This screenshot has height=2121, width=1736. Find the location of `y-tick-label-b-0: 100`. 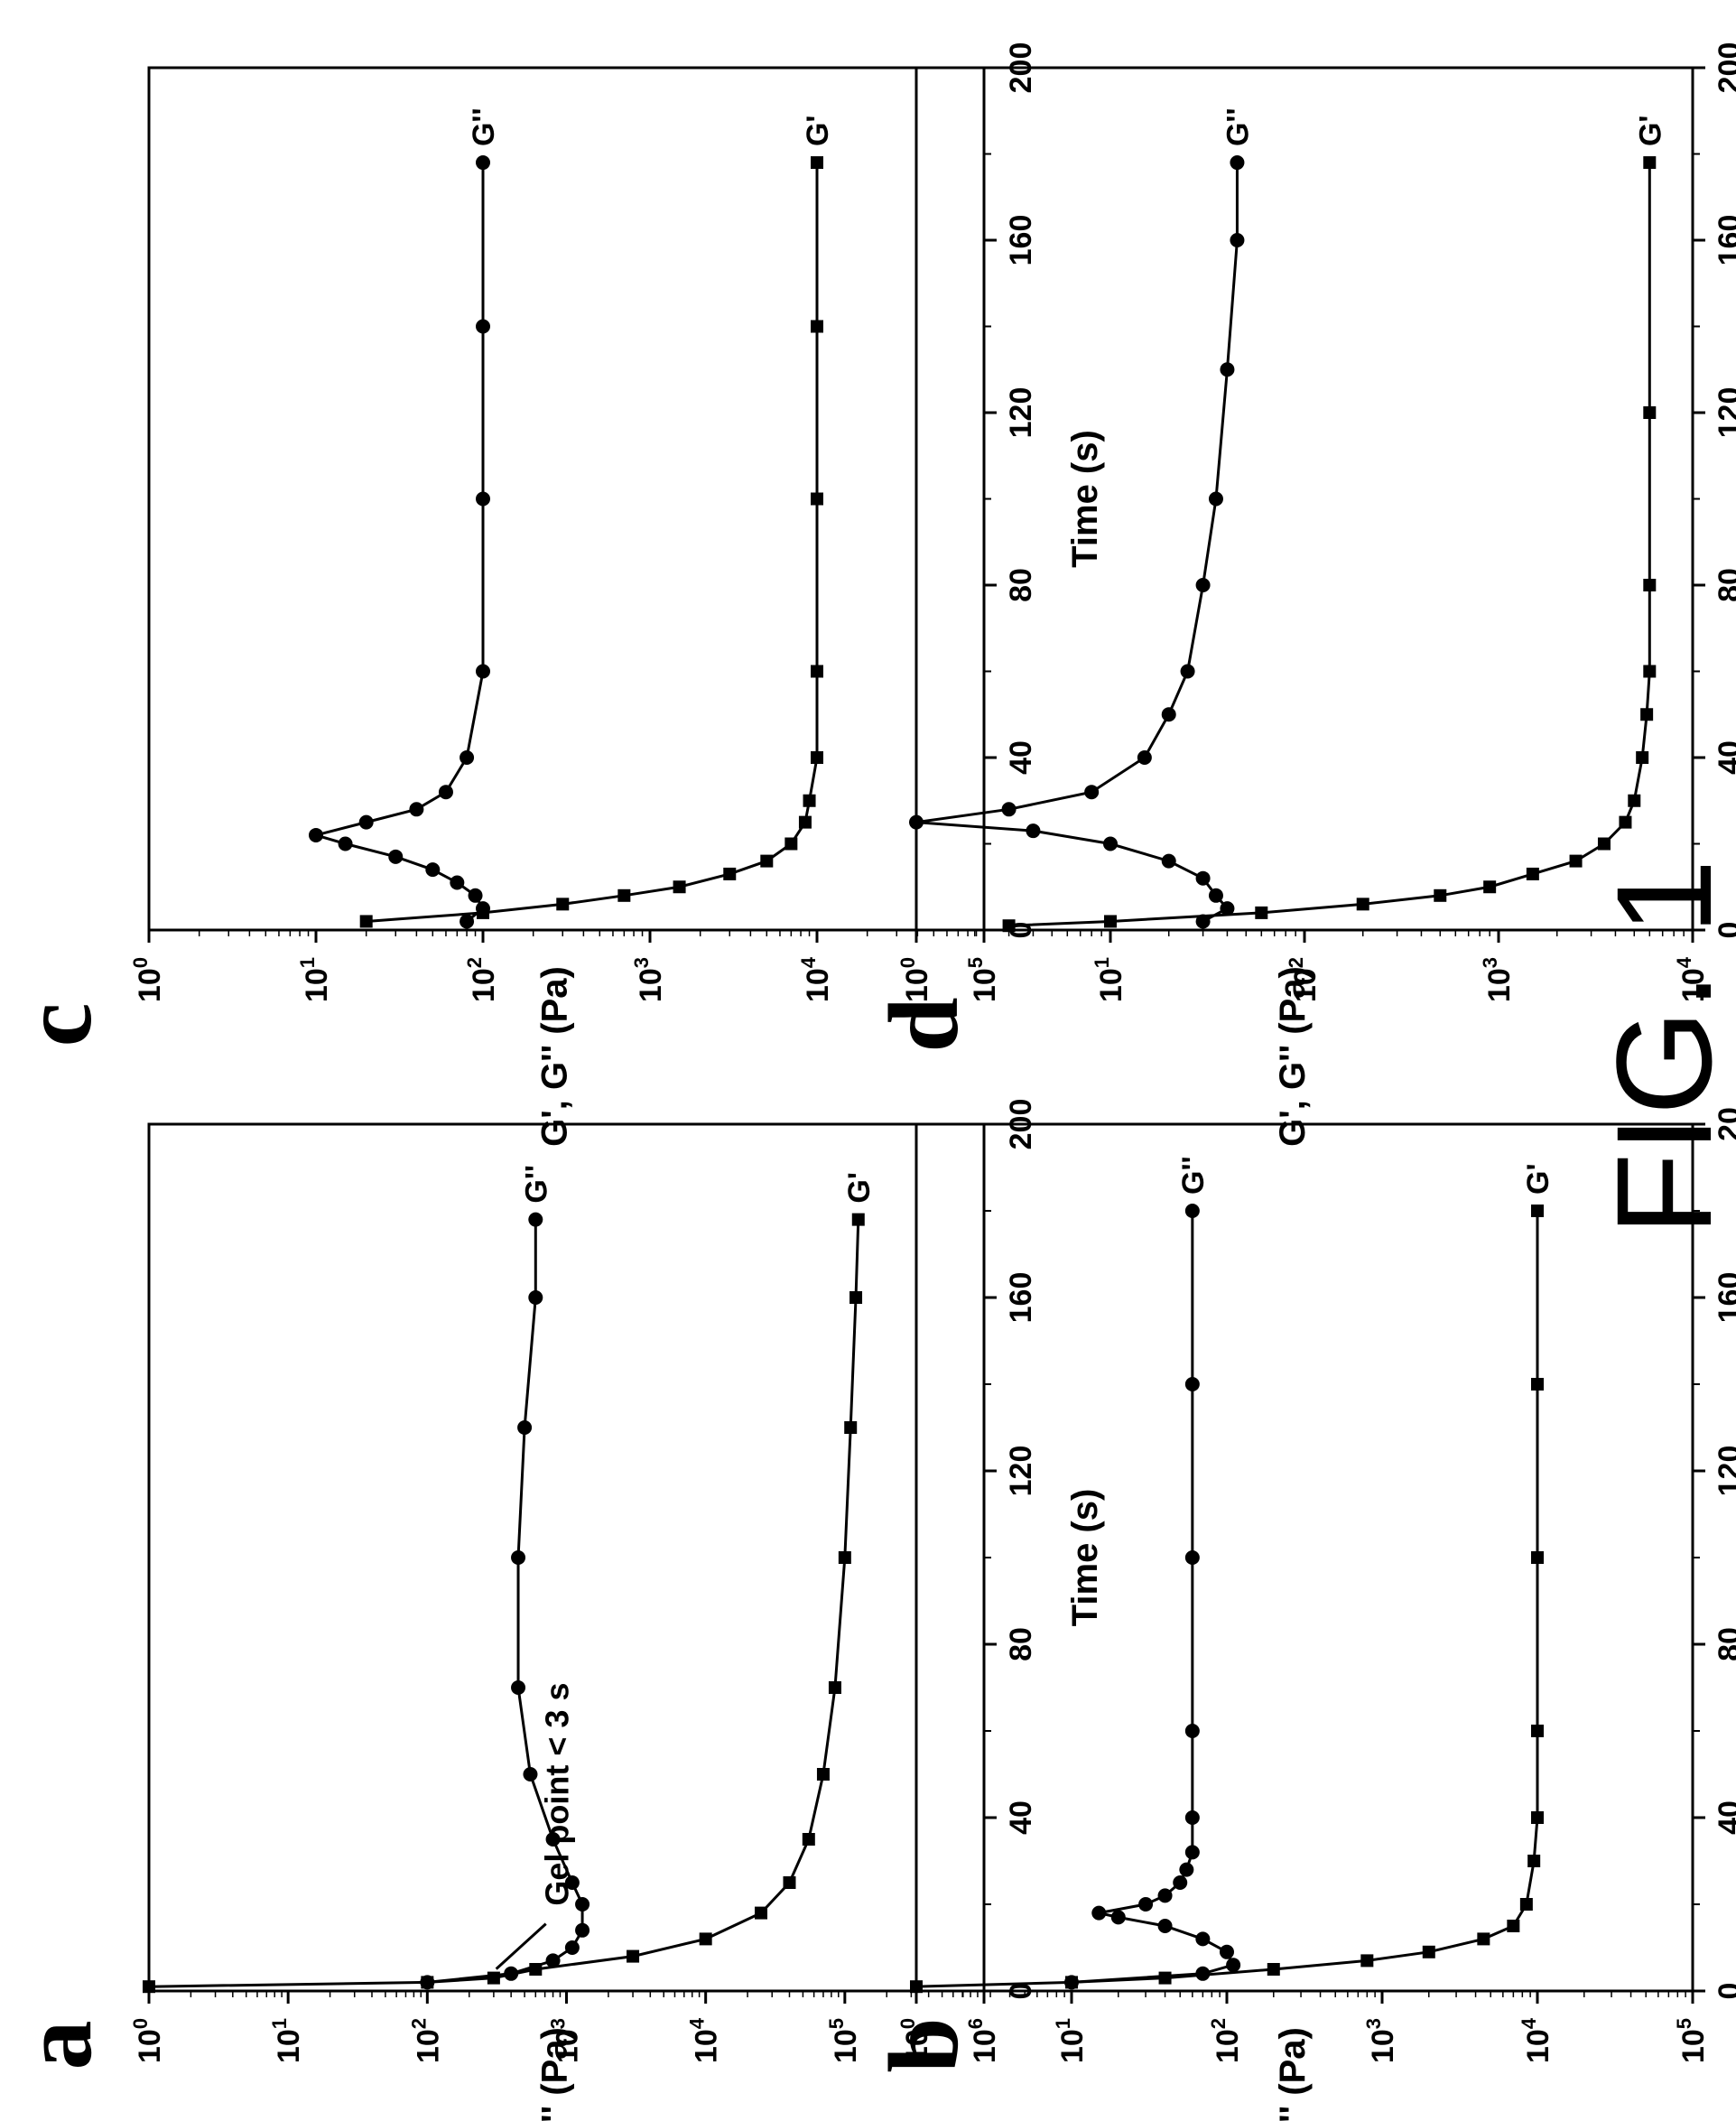

y-tick-label-b-0: 100 is located at coordinates (148, 979).